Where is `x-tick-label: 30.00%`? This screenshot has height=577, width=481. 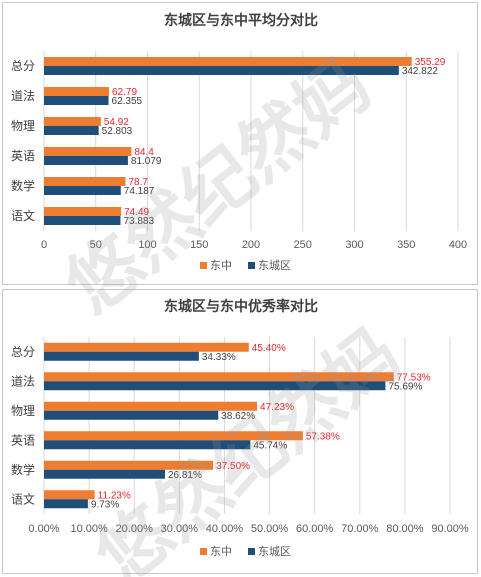
x-tick-label: 30.00% is located at coordinates (180, 529).